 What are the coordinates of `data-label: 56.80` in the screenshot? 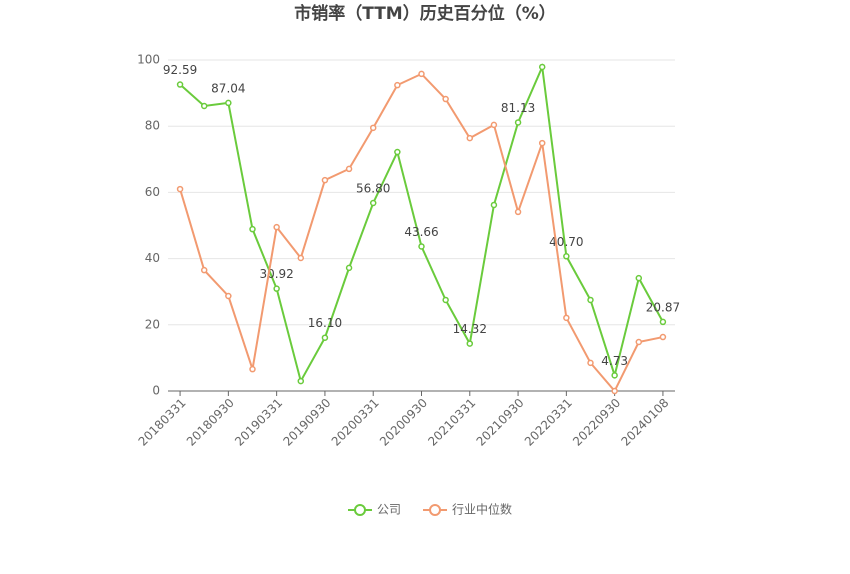 It's located at (373, 188).